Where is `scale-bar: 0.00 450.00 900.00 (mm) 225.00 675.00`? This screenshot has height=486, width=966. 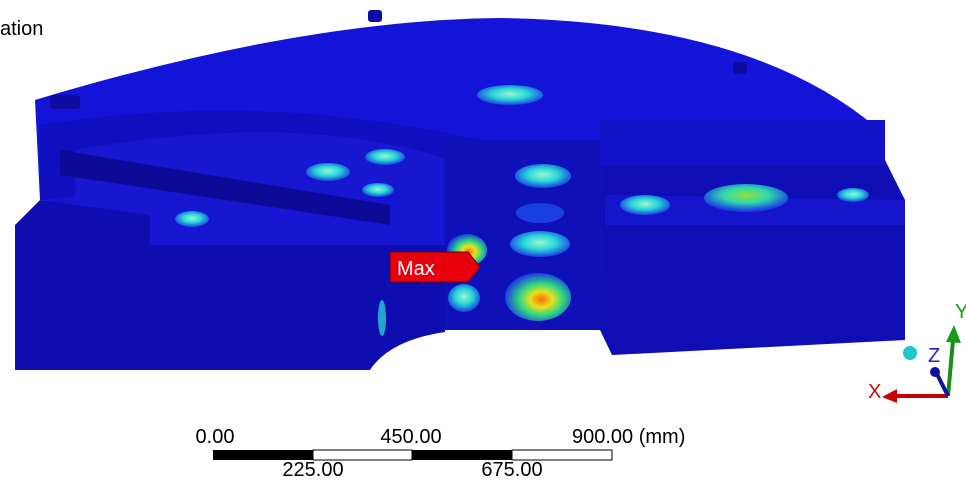
scale-bar: 0.00 450.00 900.00 (mm) 225.00 675.00 is located at coordinates (441, 453).